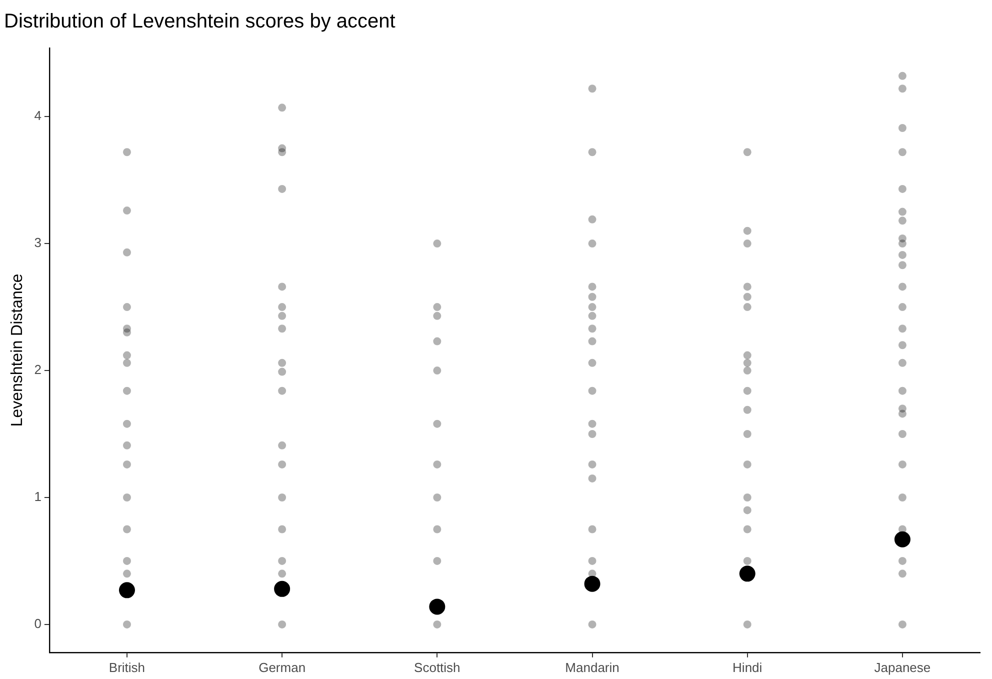 The width and height of the screenshot is (992, 679). Describe the element at coordinates (902, 667) in the screenshot. I see `x-tick-label: Japanese` at that location.